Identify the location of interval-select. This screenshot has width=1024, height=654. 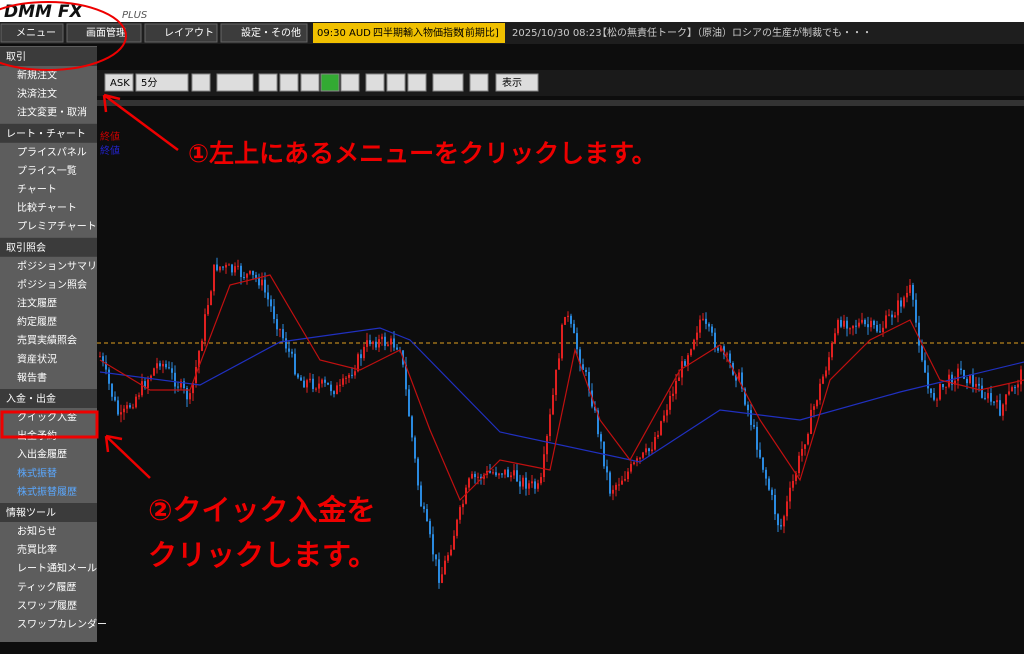
(162, 82).